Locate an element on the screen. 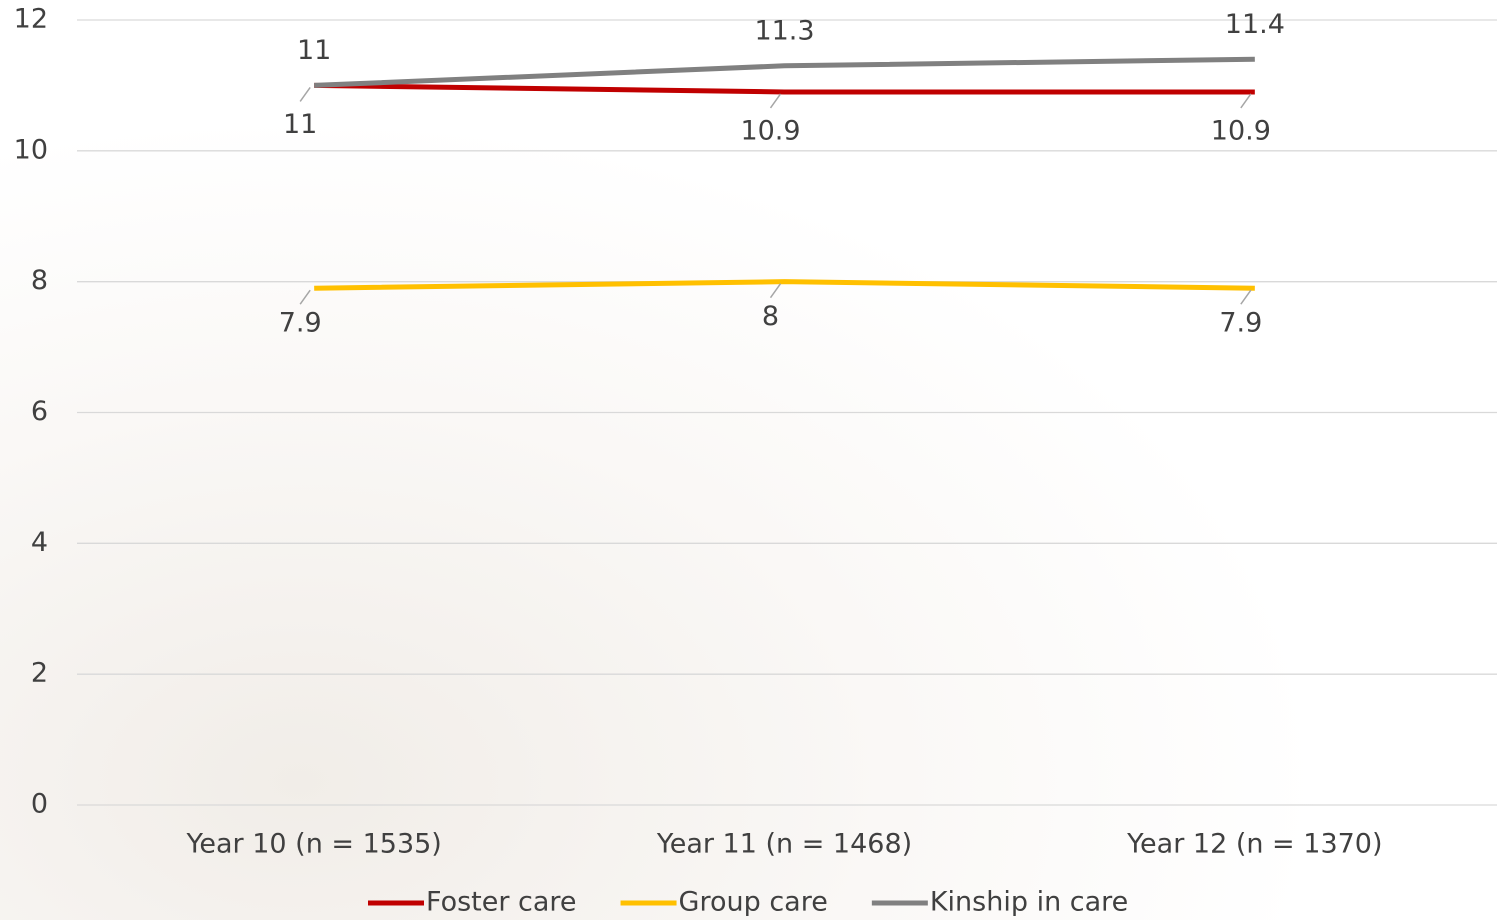 The height and width of the screenshot is (920, 1497). data-label: 11.4 is located at coordinates (1255, 24).